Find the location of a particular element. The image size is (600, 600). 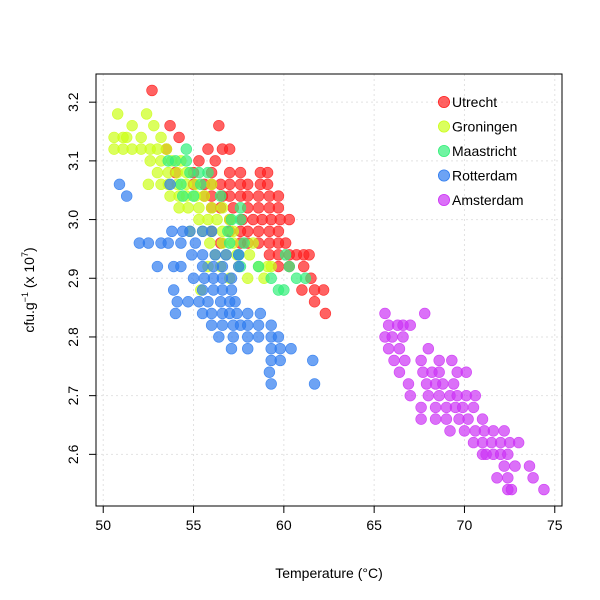

x-axis-title: Temperature (°C) is located at coordinates (329, 573).